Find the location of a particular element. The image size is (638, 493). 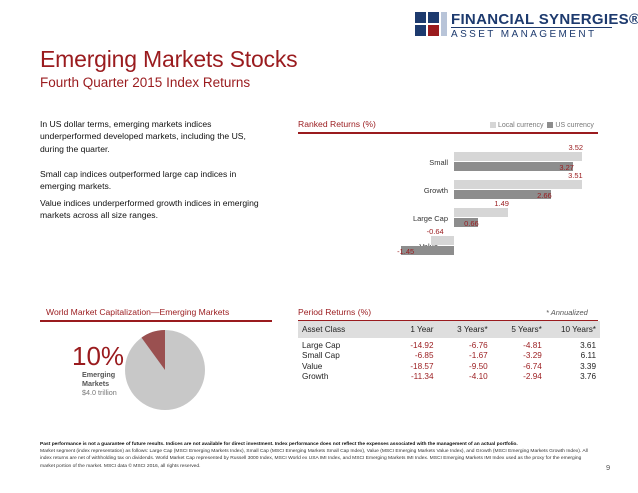

cell-value: -4.81 is located at coordinates (532, 345).